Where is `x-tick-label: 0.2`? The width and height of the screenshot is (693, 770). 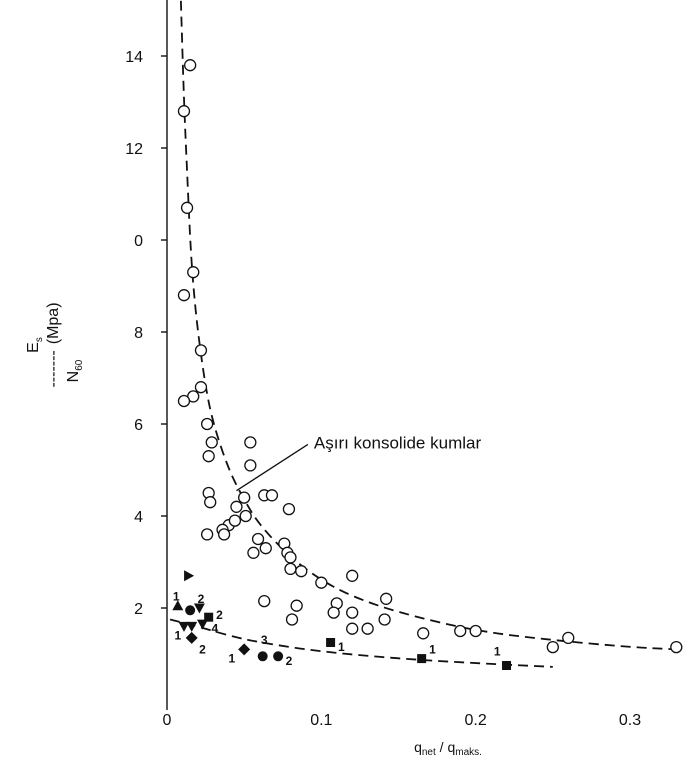
x-tick-label: 0.2 is located at coordinates (476, 720).